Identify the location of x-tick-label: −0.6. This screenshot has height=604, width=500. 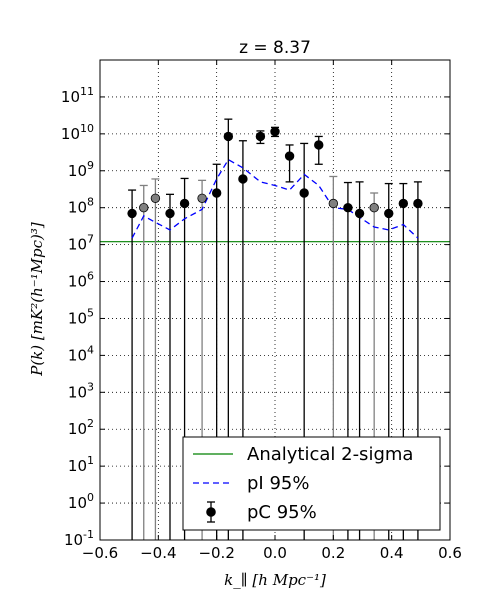
(100, 553).